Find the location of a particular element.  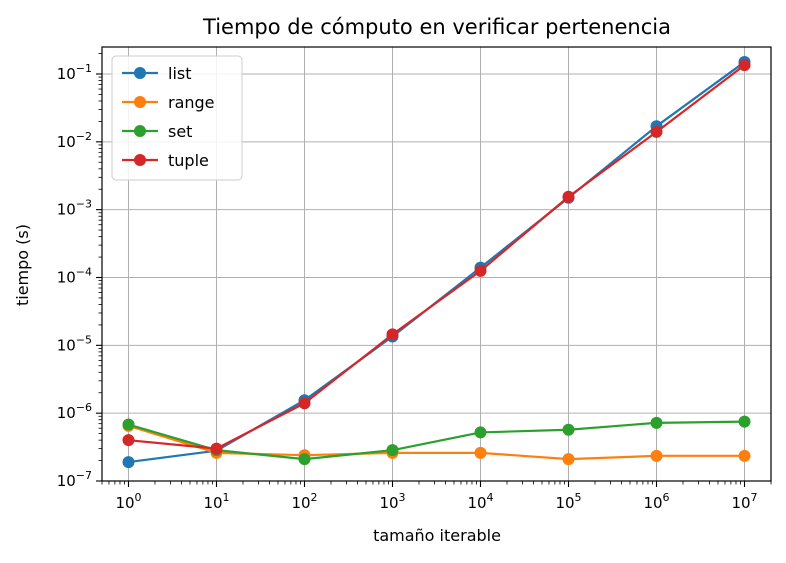

legend-item-list: list is located at coordinates (157, 73).